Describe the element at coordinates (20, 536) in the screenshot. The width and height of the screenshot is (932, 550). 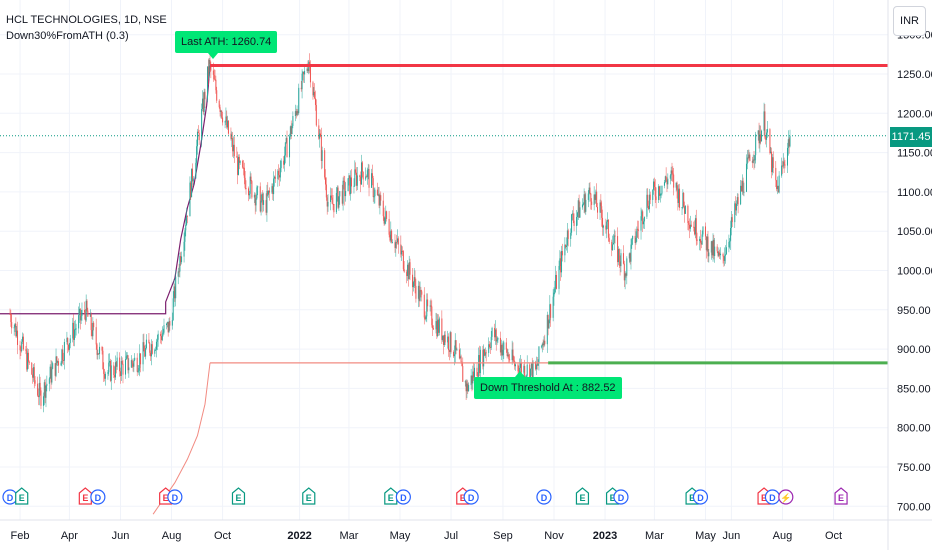
I see `time-tick-label: Feb` at that location.